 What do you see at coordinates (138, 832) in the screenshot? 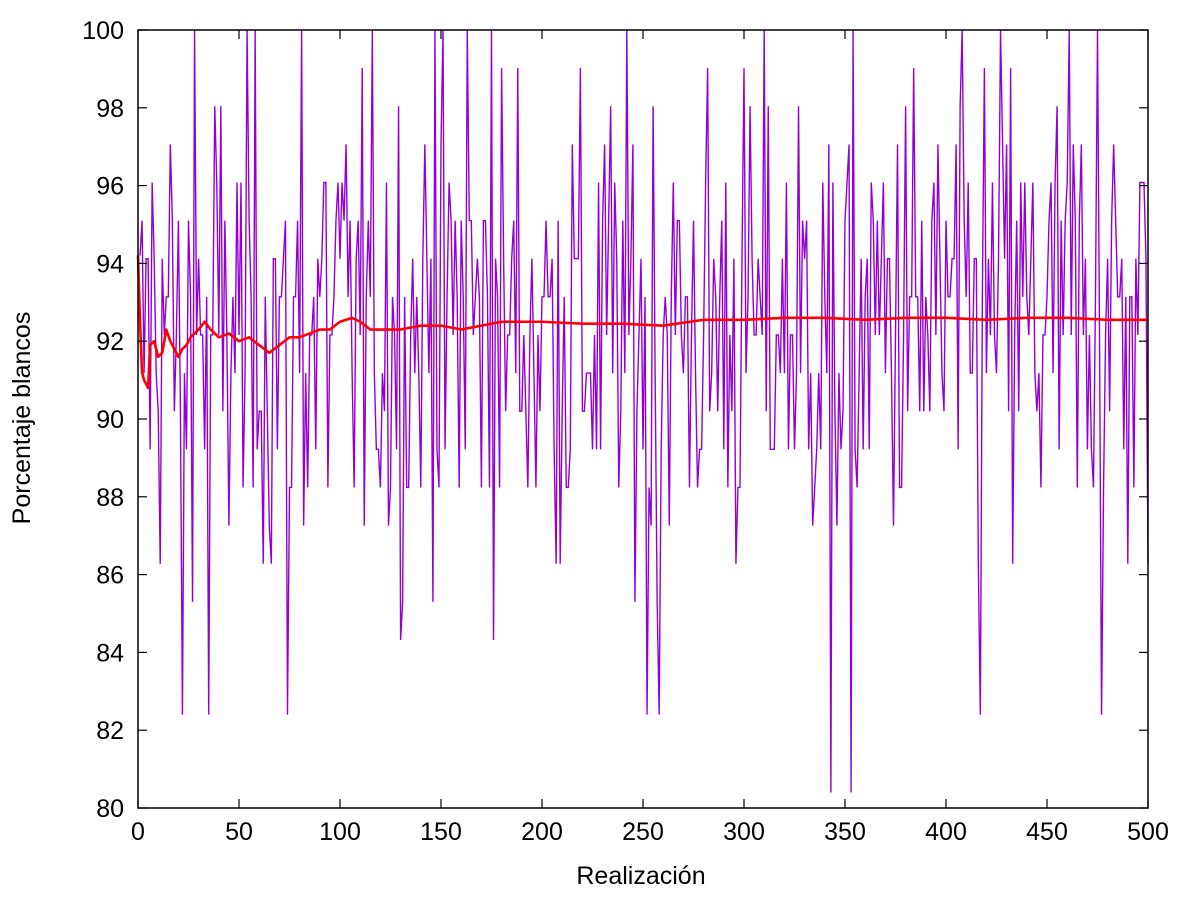
I see `x-tick-label: 0` at bounding box center [138, 832].